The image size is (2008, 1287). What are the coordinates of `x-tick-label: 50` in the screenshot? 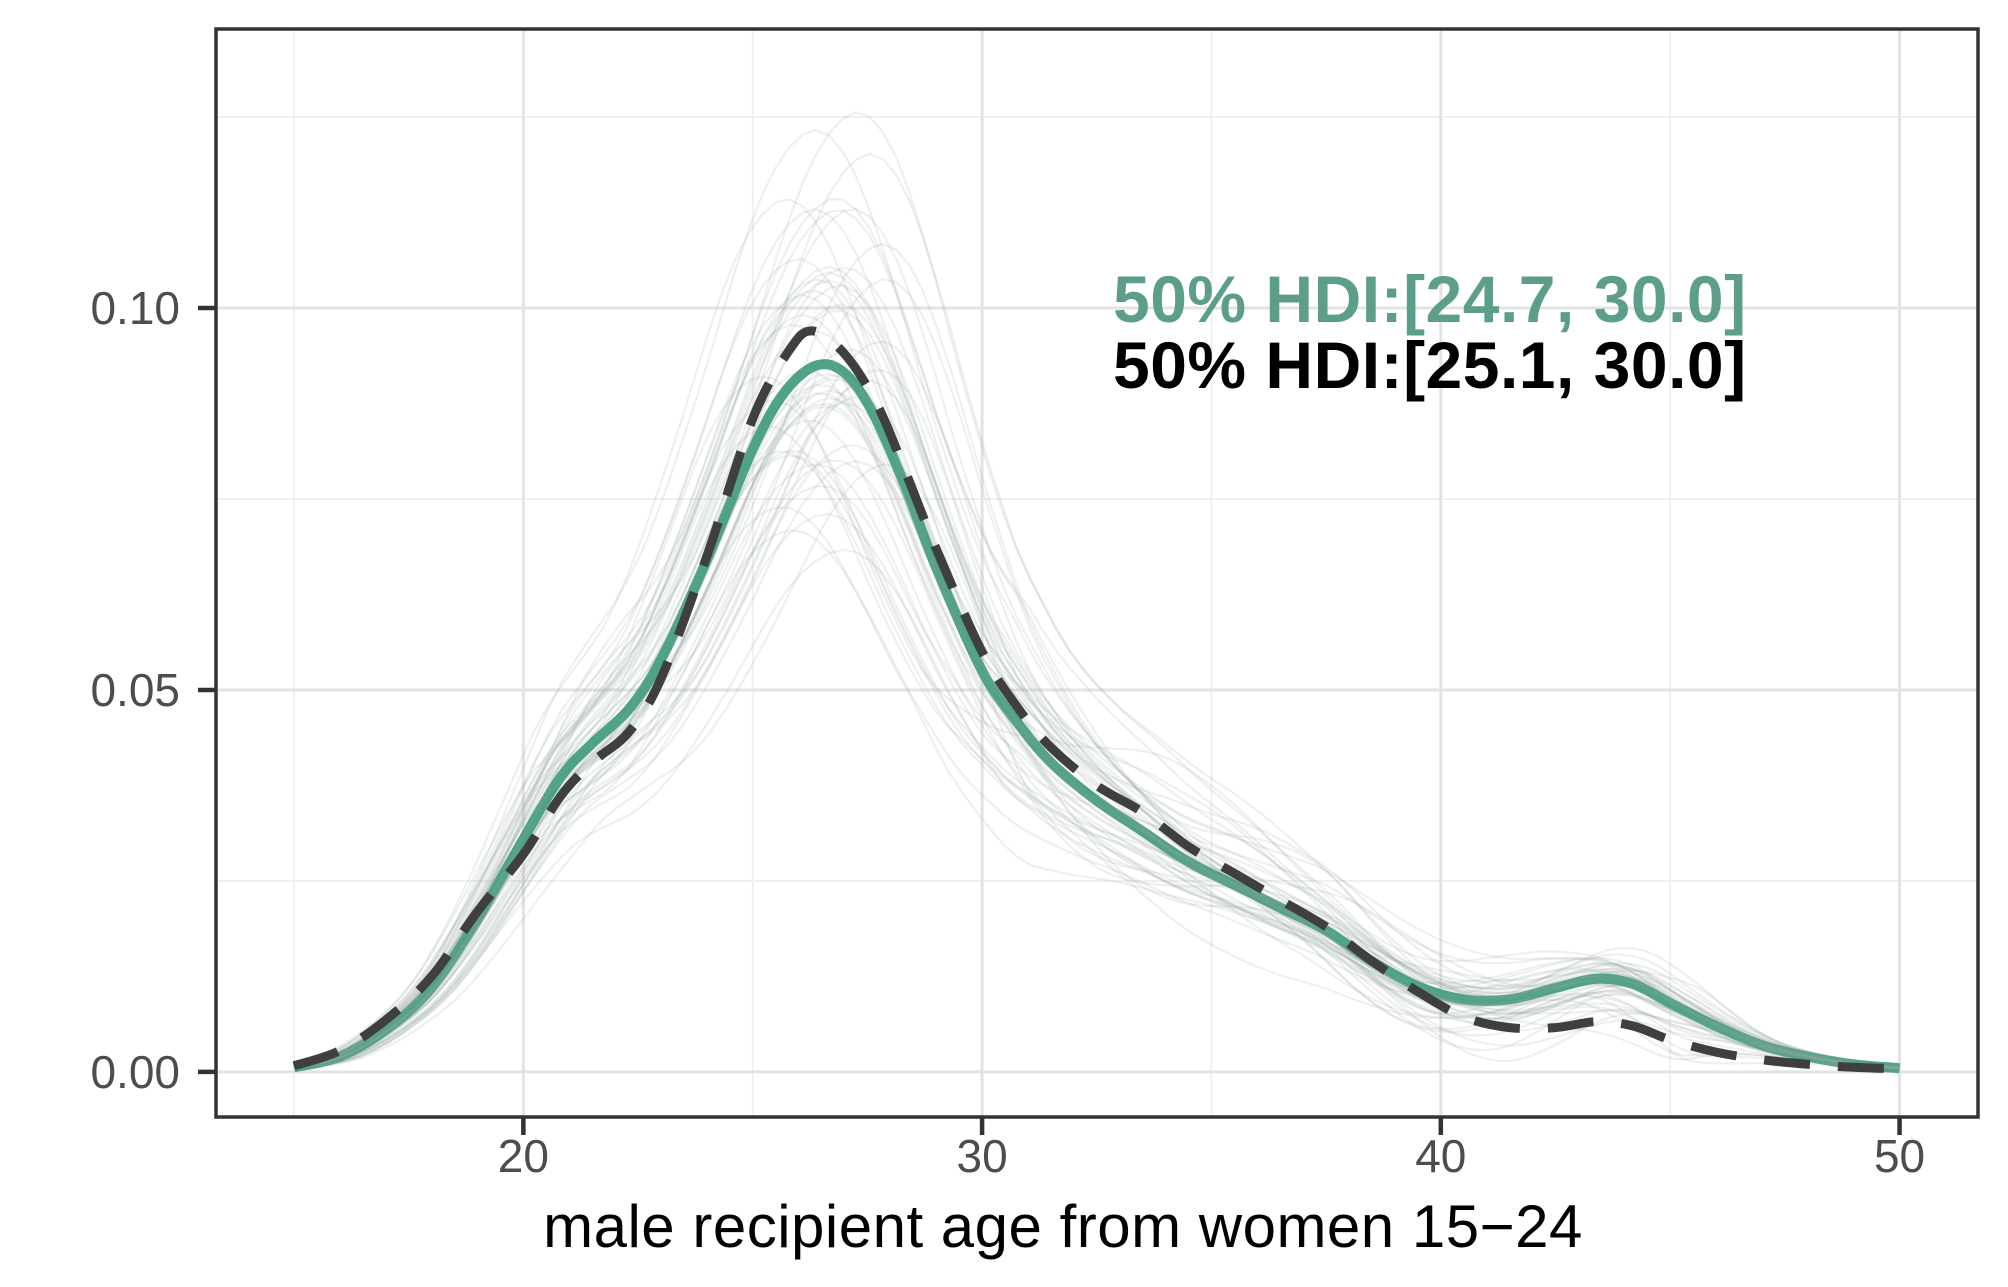 It's located at (1899, 1156).